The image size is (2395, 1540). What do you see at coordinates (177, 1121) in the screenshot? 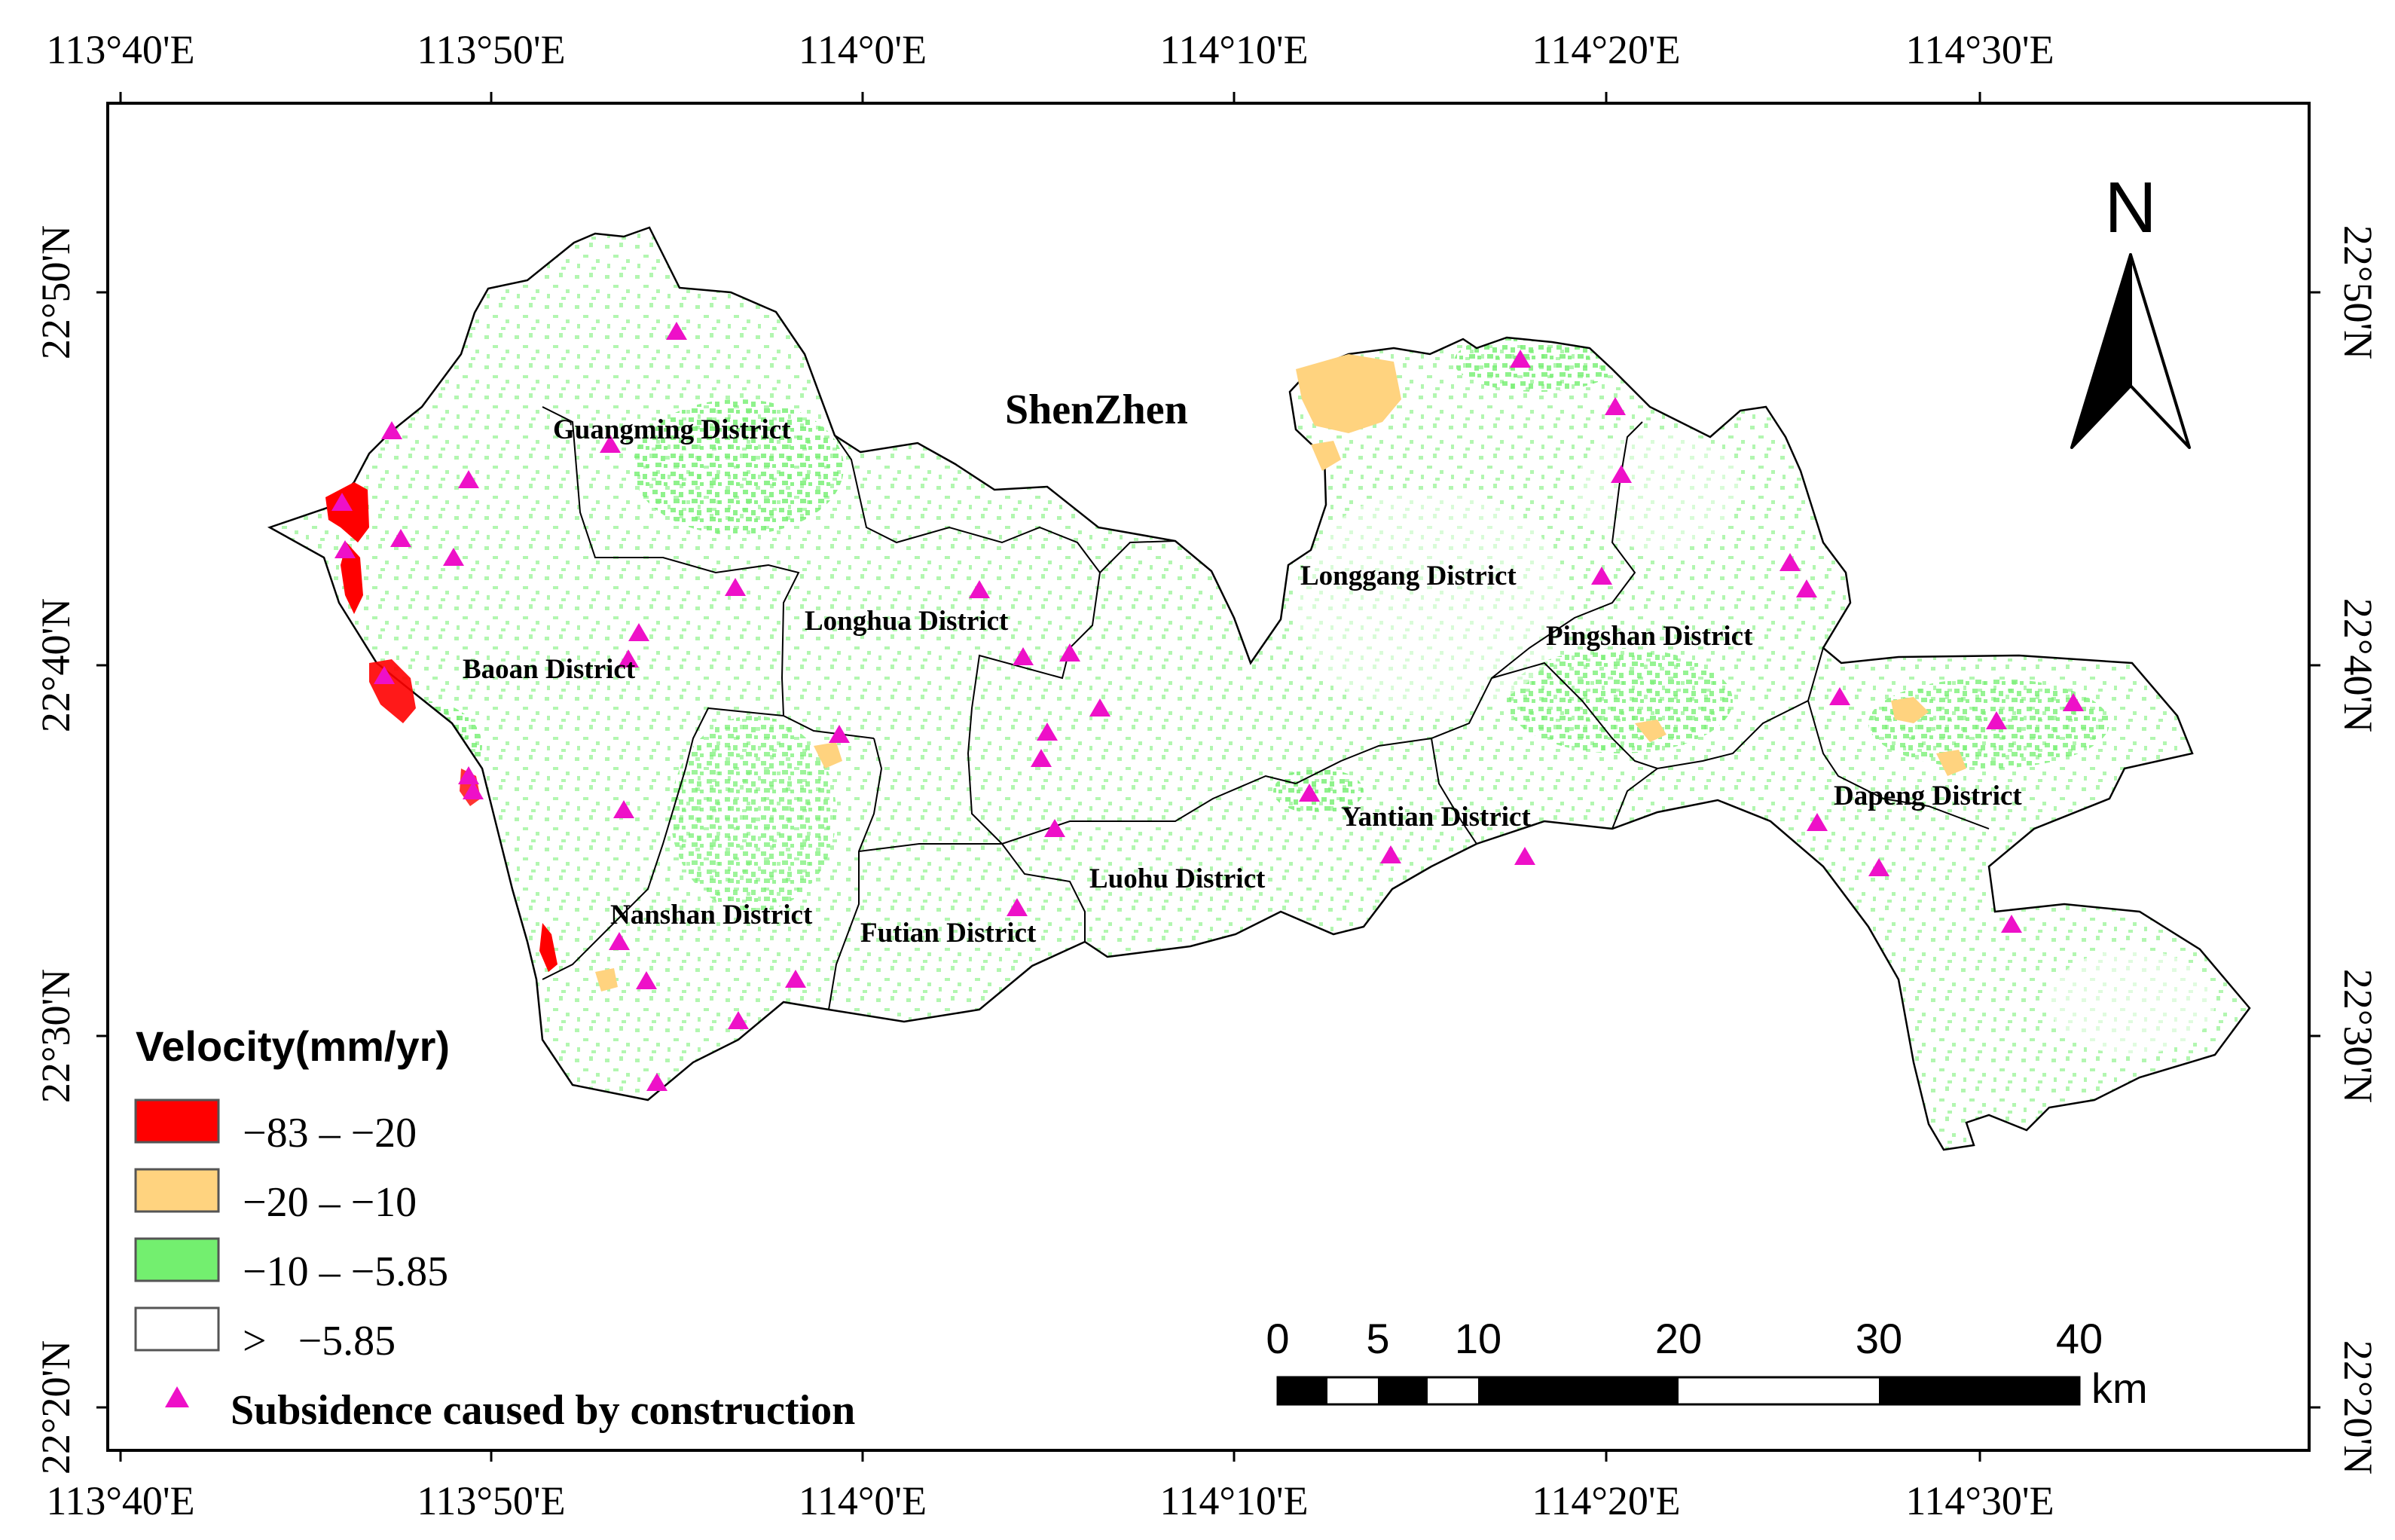
I see `legend-swatch-red` at bounding box center [177, 1121].